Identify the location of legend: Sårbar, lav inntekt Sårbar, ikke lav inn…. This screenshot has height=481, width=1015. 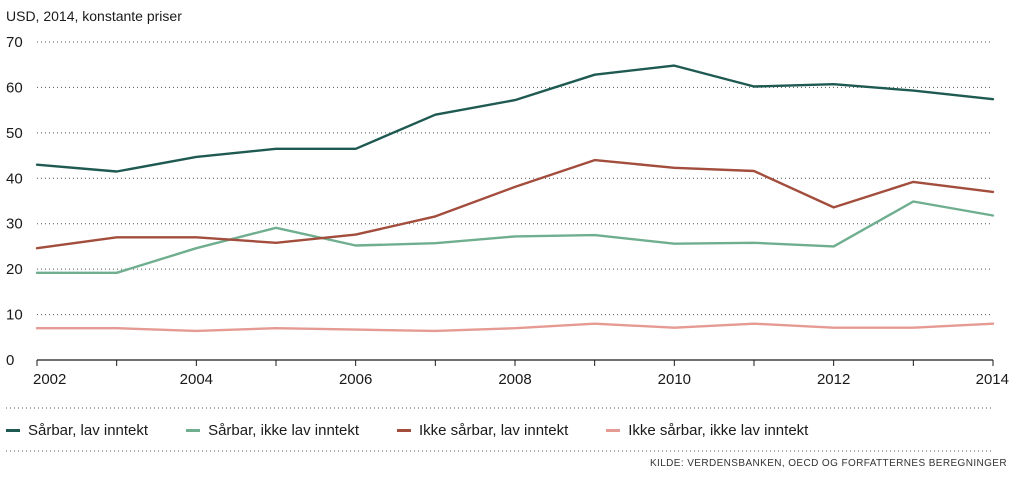
(426, 430).